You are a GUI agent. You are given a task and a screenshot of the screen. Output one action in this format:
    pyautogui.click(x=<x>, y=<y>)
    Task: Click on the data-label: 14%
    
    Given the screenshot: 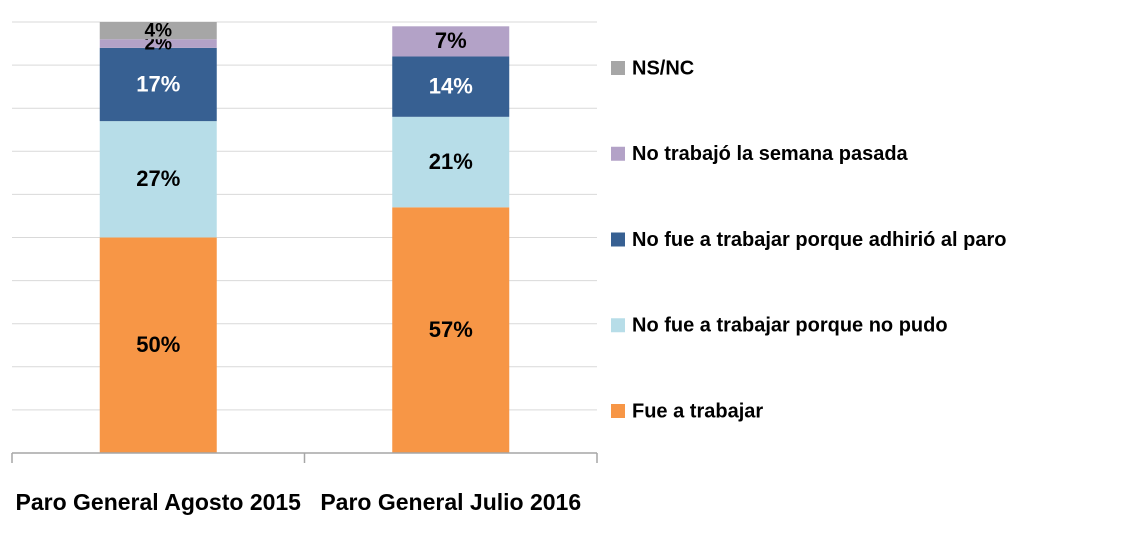 What is the action you would take?
    pyautogui.click(x=451, y=85)
    